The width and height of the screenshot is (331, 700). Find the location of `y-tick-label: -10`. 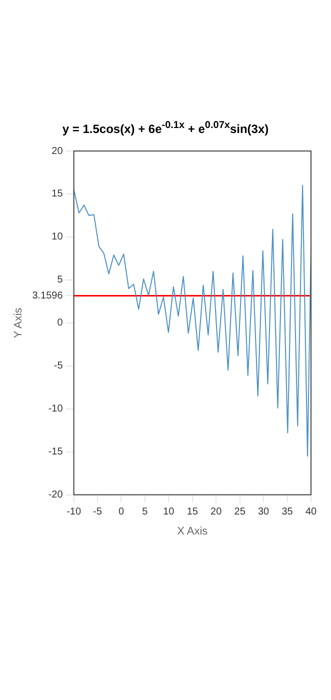

y-tick-label: -10 is located at coordinates (56, 409).